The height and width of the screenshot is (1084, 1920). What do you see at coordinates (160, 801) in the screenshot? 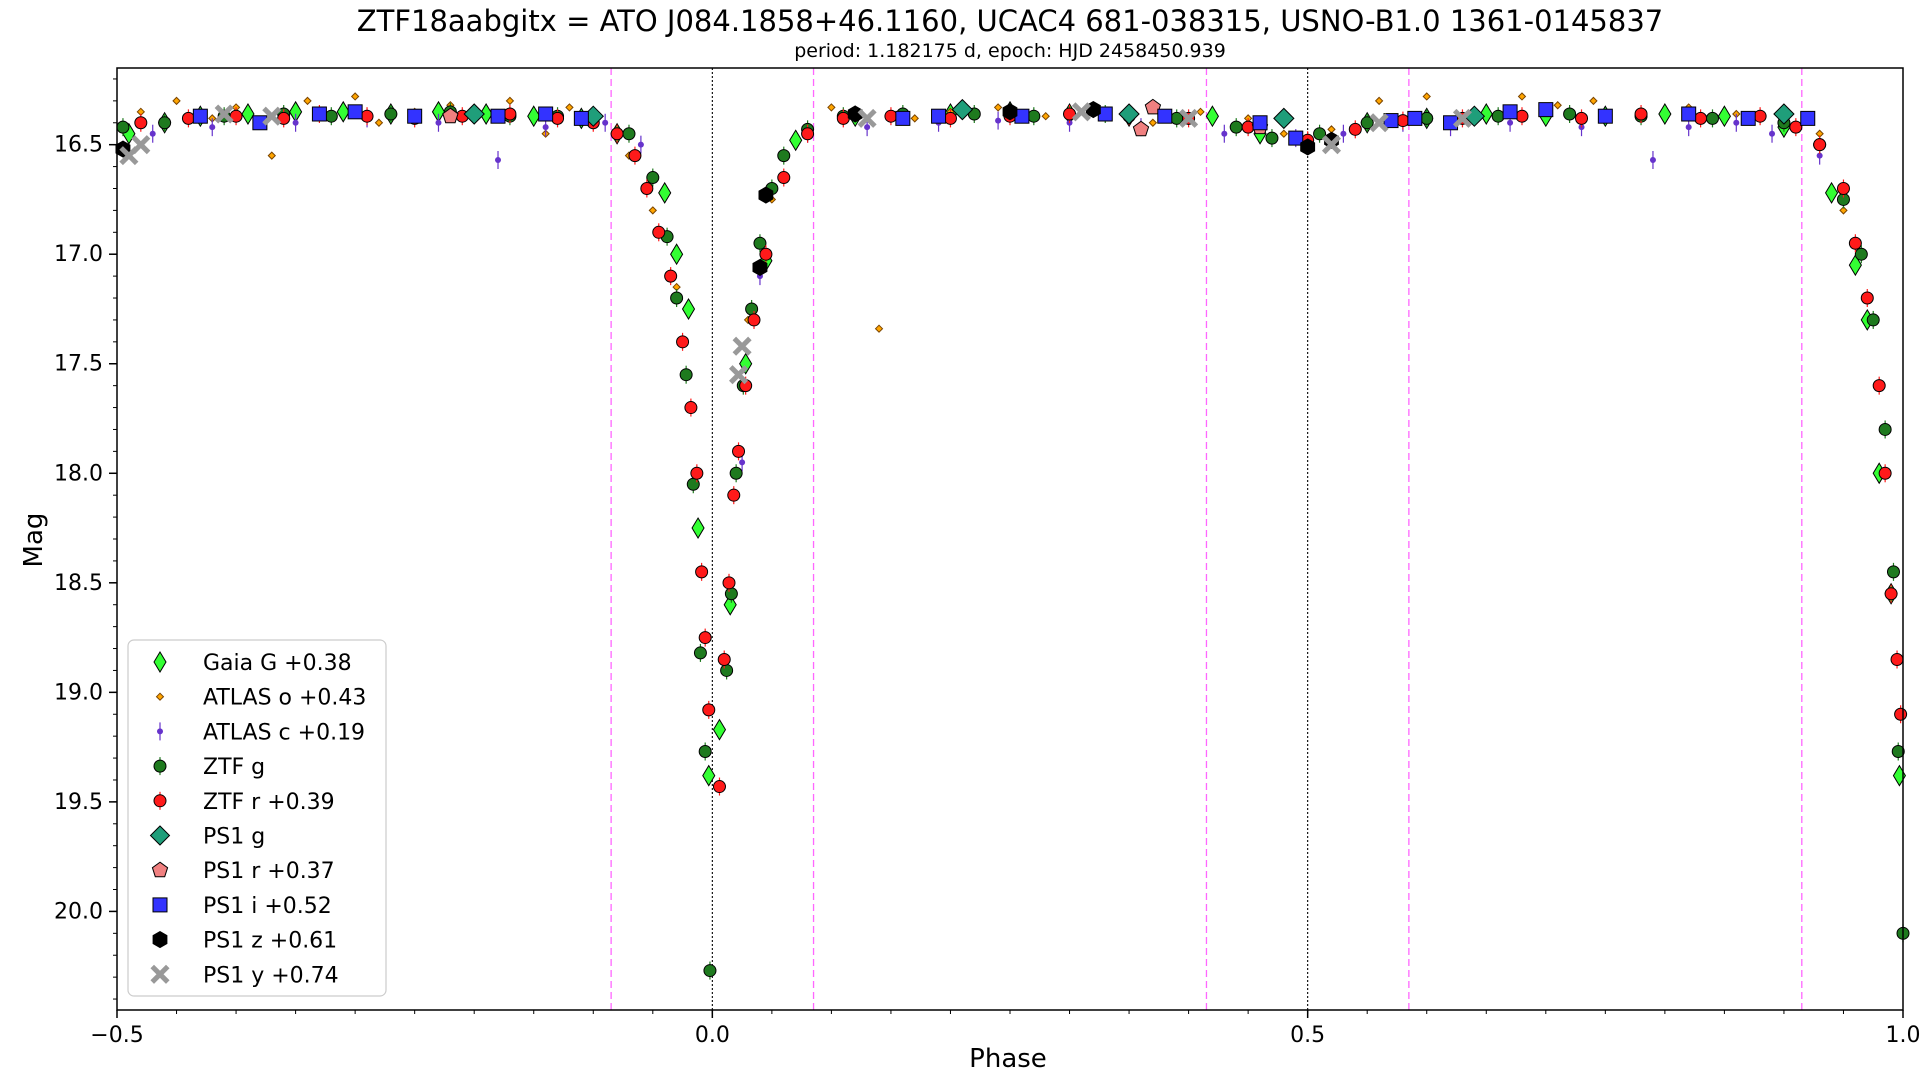
I see `legend-marker-ztf-r` at bounding box center [160, 801].